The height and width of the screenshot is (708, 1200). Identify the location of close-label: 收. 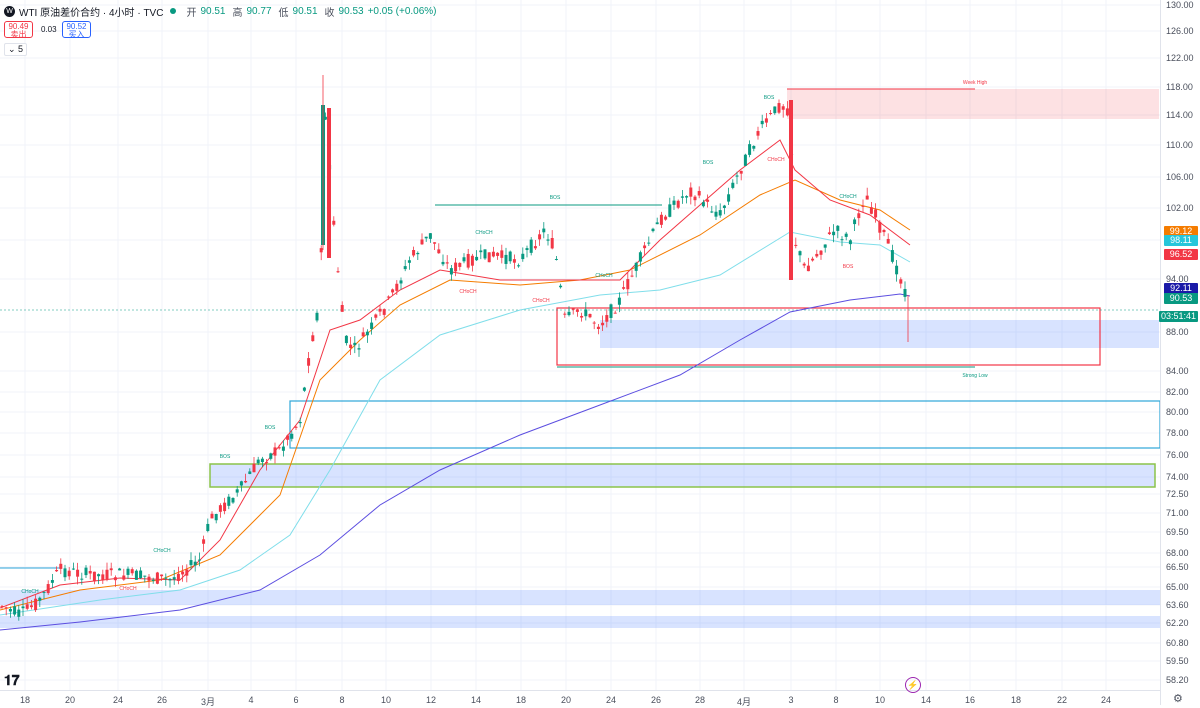
(329, 13).